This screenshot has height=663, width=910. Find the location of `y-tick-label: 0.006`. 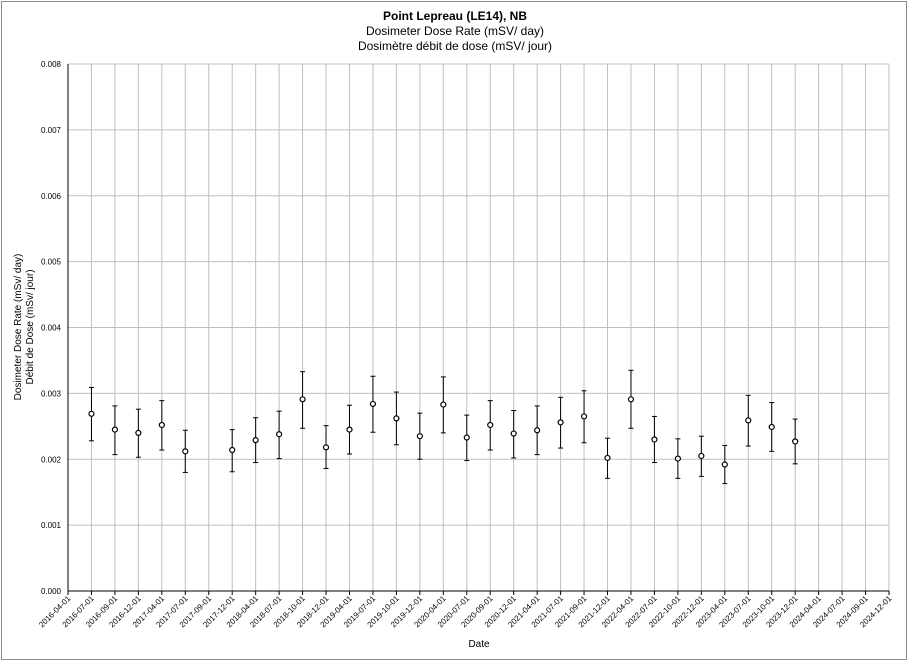

y-tick-label: 0.006 is located at coordinates (51, 196).